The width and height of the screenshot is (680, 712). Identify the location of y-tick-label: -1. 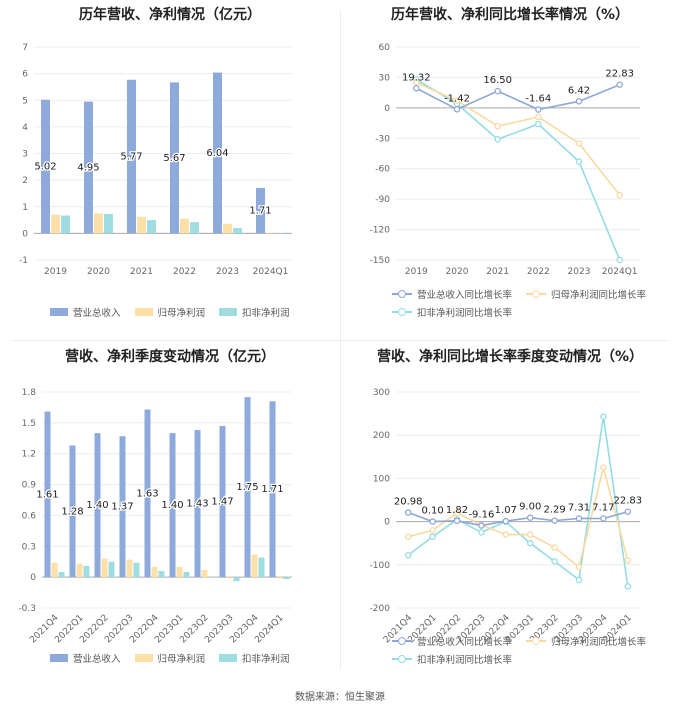
(23, 261).